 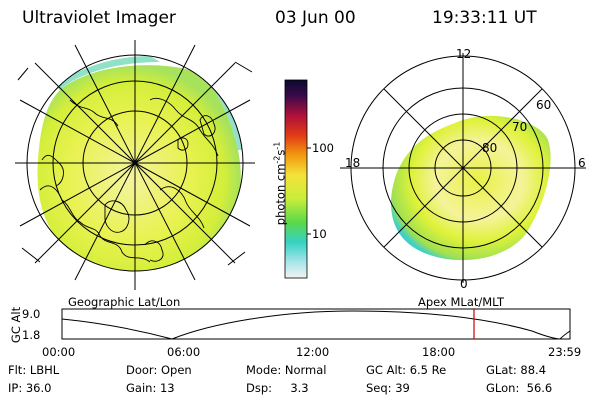 What do you see at coordinates (150, 388) in the screenshot?
I see `status-gain: Gain: 13` at bounding box center [150, 388].